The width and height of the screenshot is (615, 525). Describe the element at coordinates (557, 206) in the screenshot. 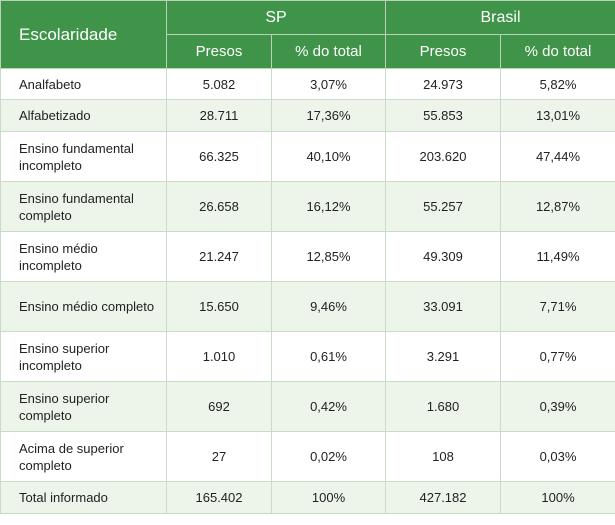

I see `br-pct-cell: 12,87%` at that location.